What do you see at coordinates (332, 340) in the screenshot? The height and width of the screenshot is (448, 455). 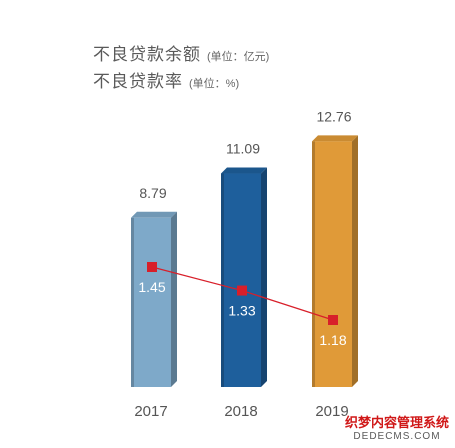 I see `rate-value-label-2019: 1.18` at bounding box center [332, 340].